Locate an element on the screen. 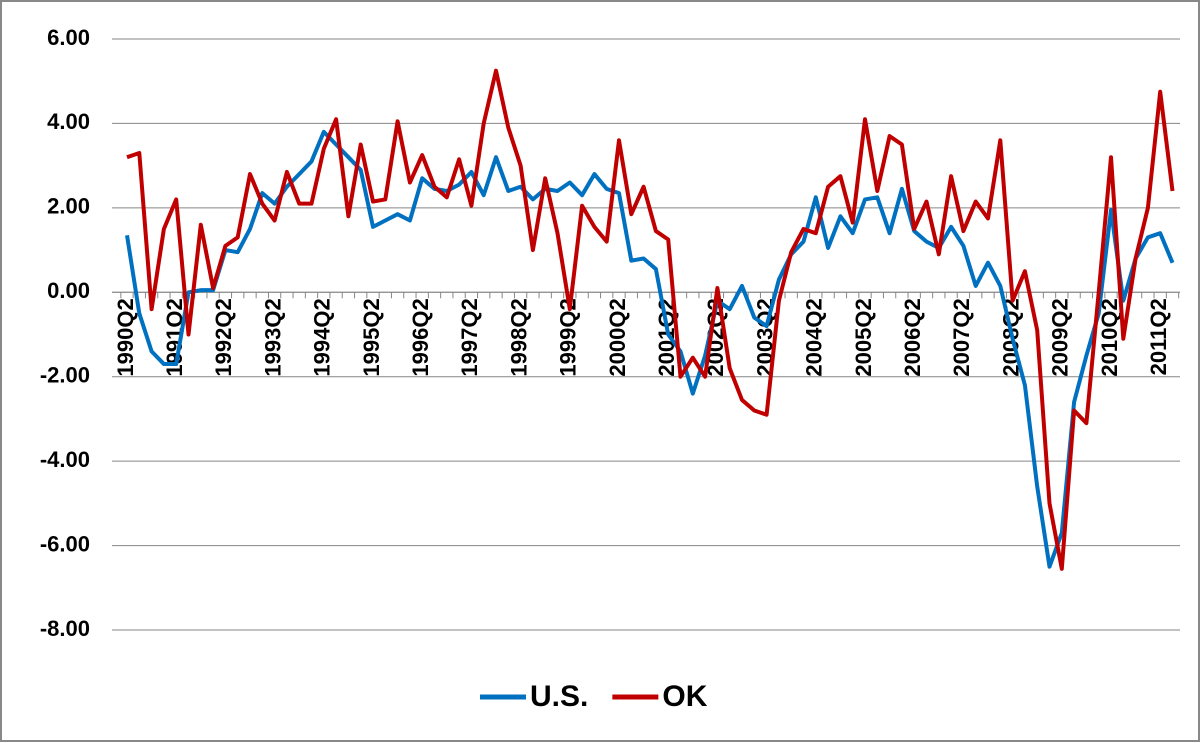  x-tick-label: 2004Q2 is located at coordinates (814, 337).